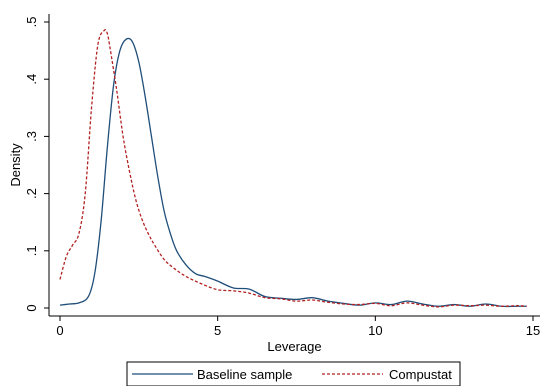 The width and height of the screenshot is (543, 386). Describe the element at coordinates (375, 330) in the screenshot. I see `x-tick-label: 10` at that location.